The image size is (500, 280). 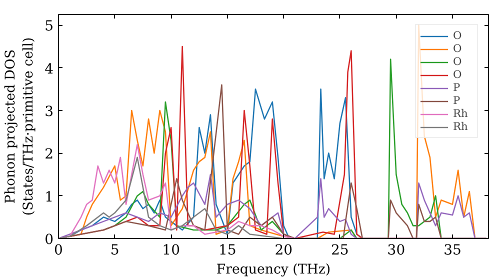 I want to click on y-tick-label: 0, so click(x=49, y=240).